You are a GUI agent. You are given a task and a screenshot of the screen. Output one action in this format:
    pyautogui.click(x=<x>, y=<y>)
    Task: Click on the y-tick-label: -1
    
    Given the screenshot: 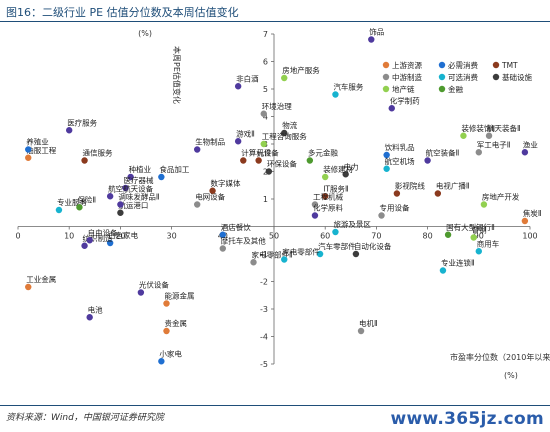 What is the action you would take?
    pyautogui.click(x=264, y=254)
    